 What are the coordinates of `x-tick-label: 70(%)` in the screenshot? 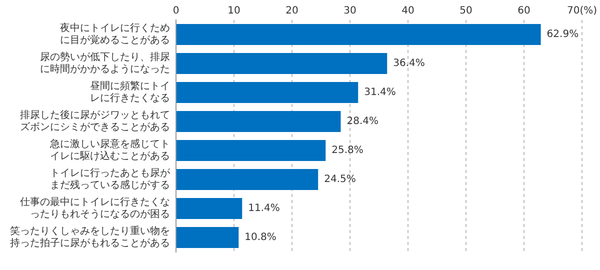 It's located at (582, 11).